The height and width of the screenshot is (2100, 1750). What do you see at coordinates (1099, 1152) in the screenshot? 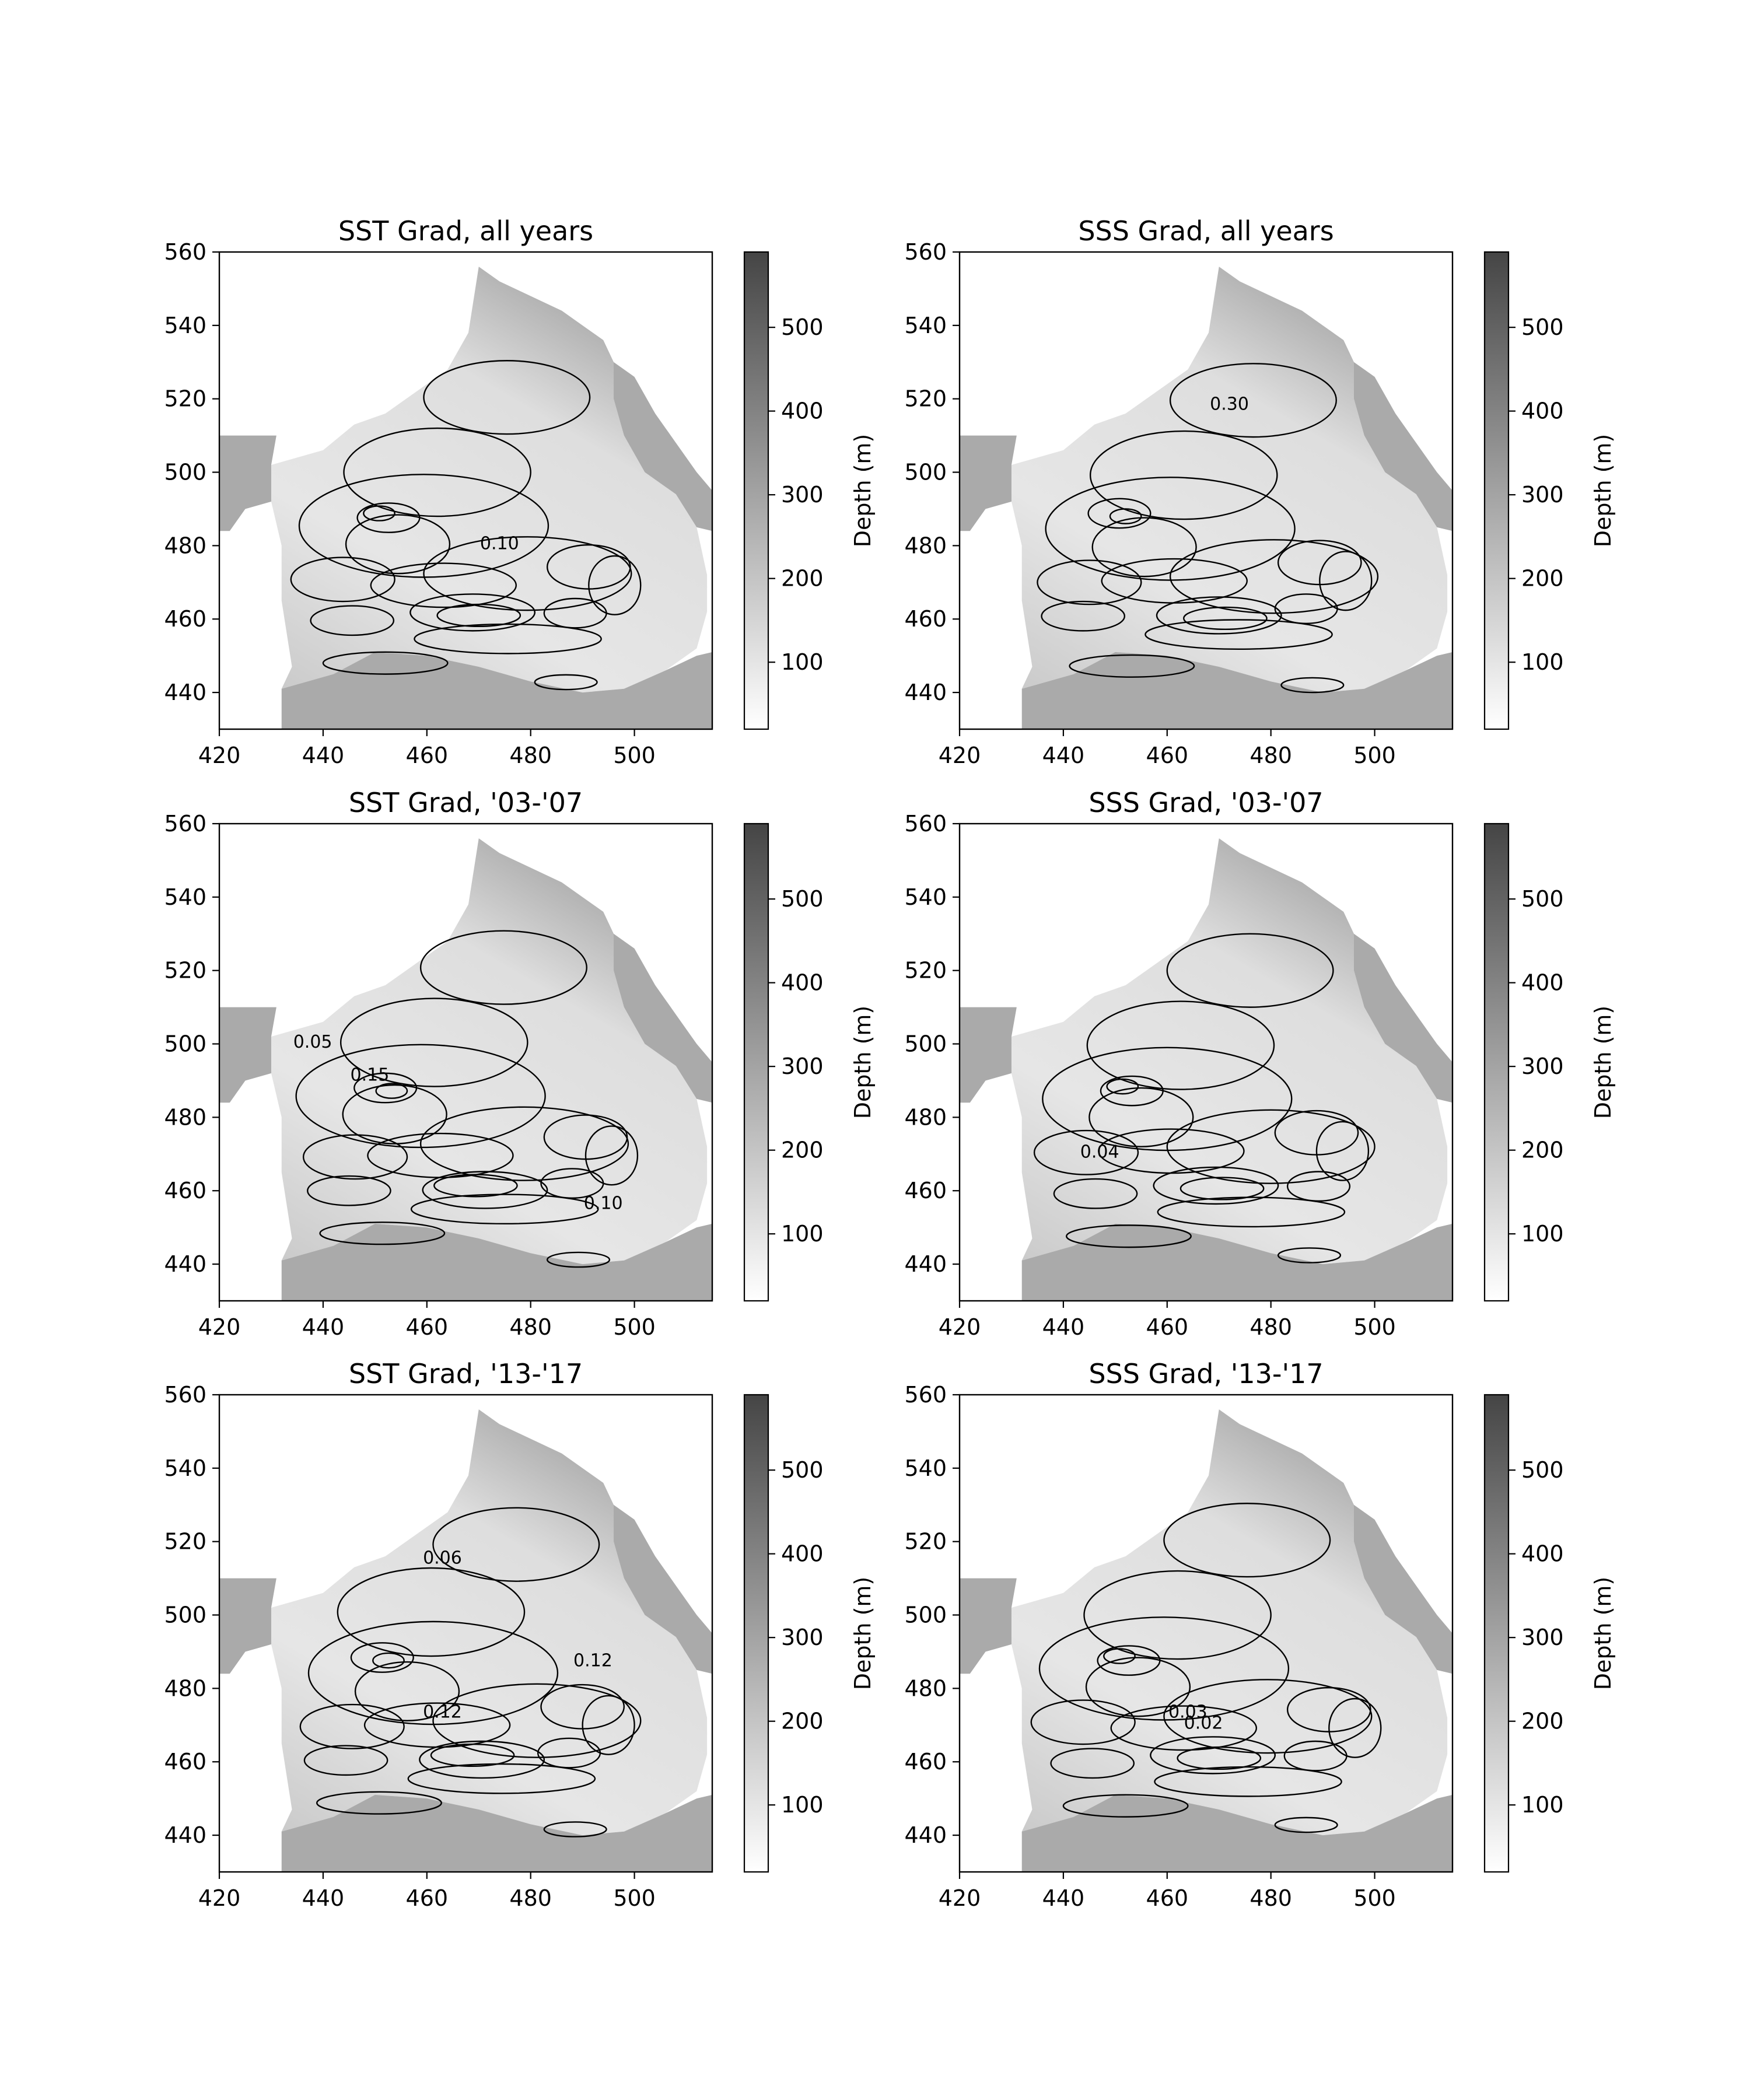
I see `contour-label: 0.04` at bounding box center [1099, 1152].